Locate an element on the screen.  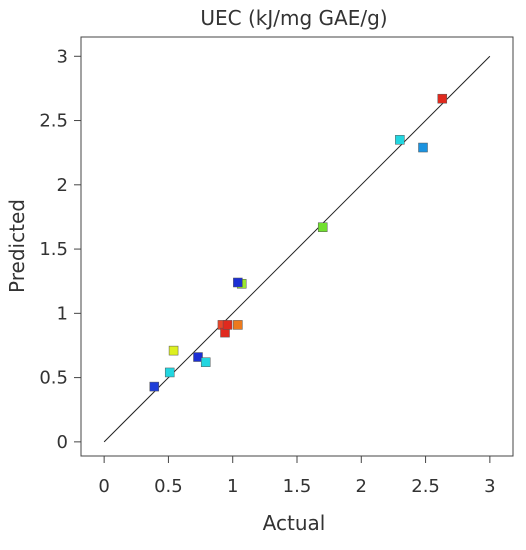
y-axis: 0 0.5 1 1.5 2 2.5 3 is located at coordinates (60, 249).